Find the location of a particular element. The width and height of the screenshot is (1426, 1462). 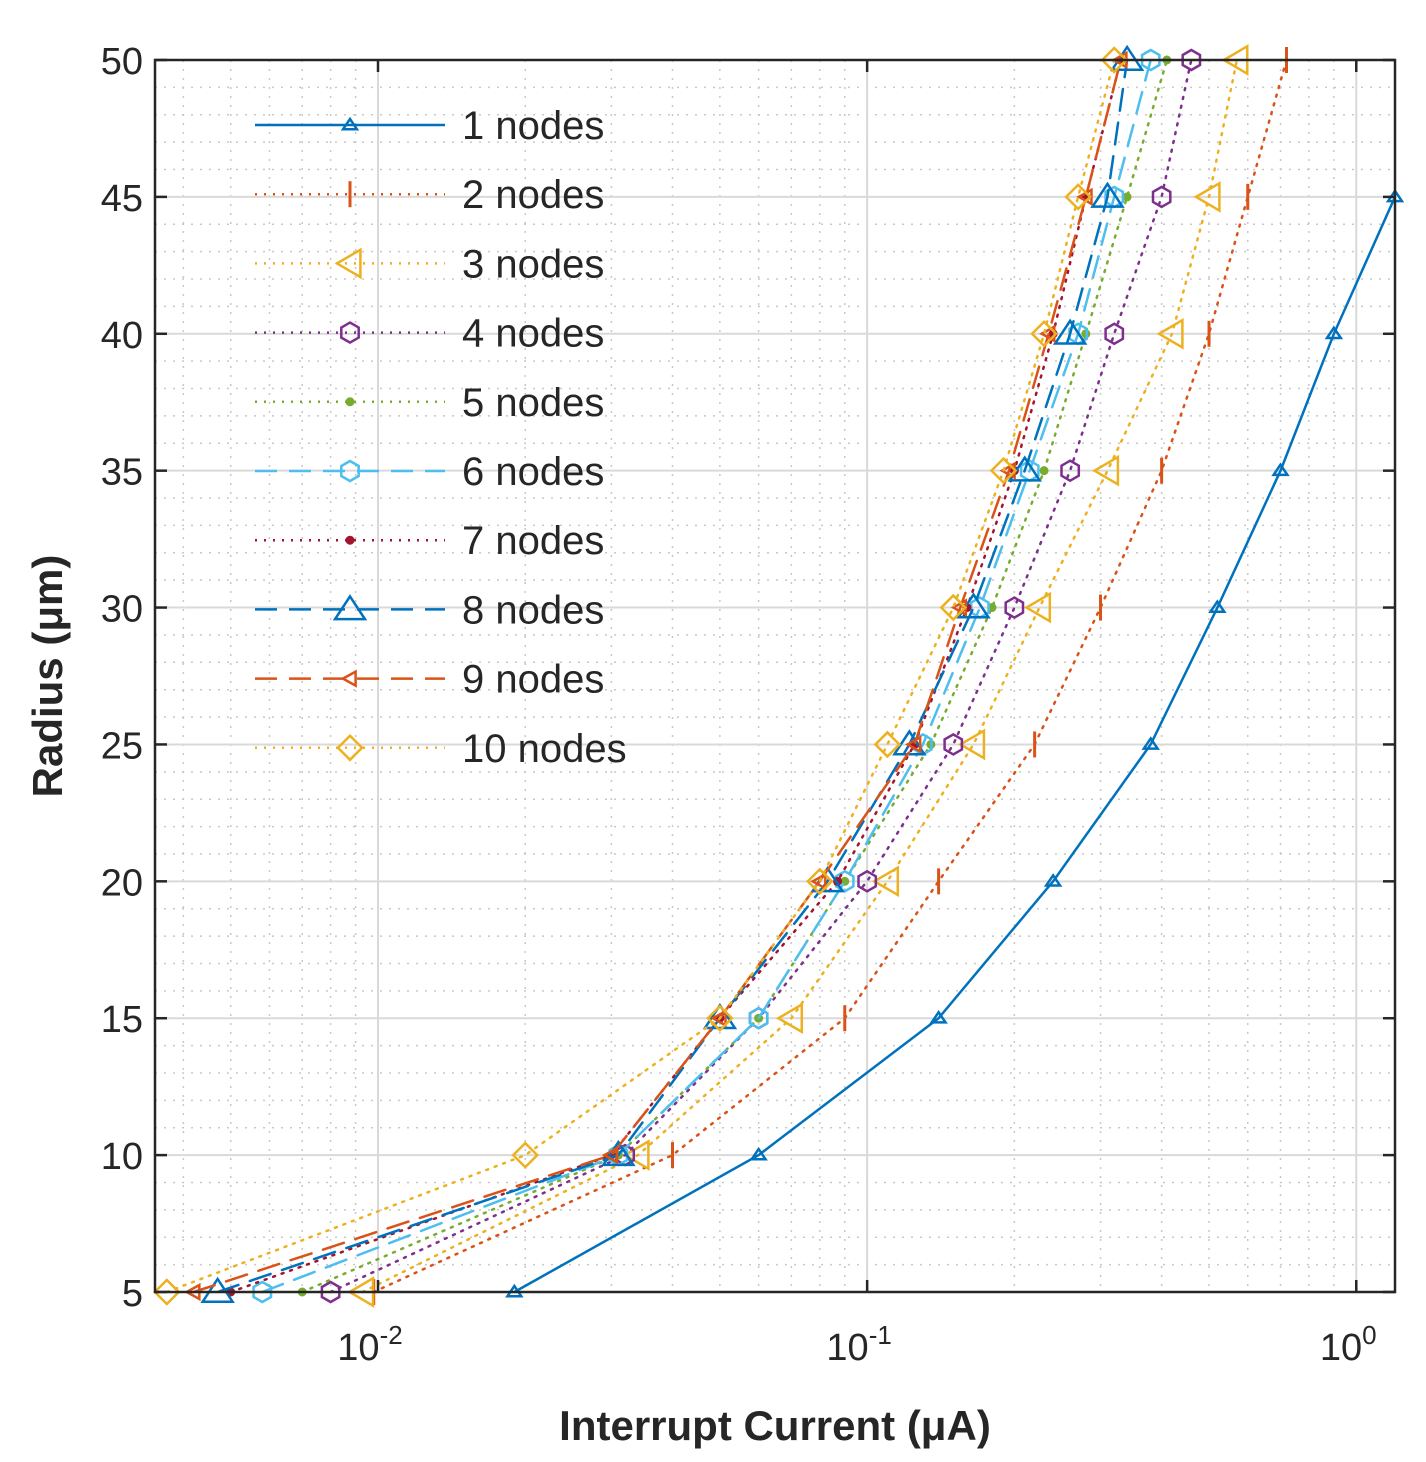

legend-item: 8 nodes is located at coordinates (429, 610).